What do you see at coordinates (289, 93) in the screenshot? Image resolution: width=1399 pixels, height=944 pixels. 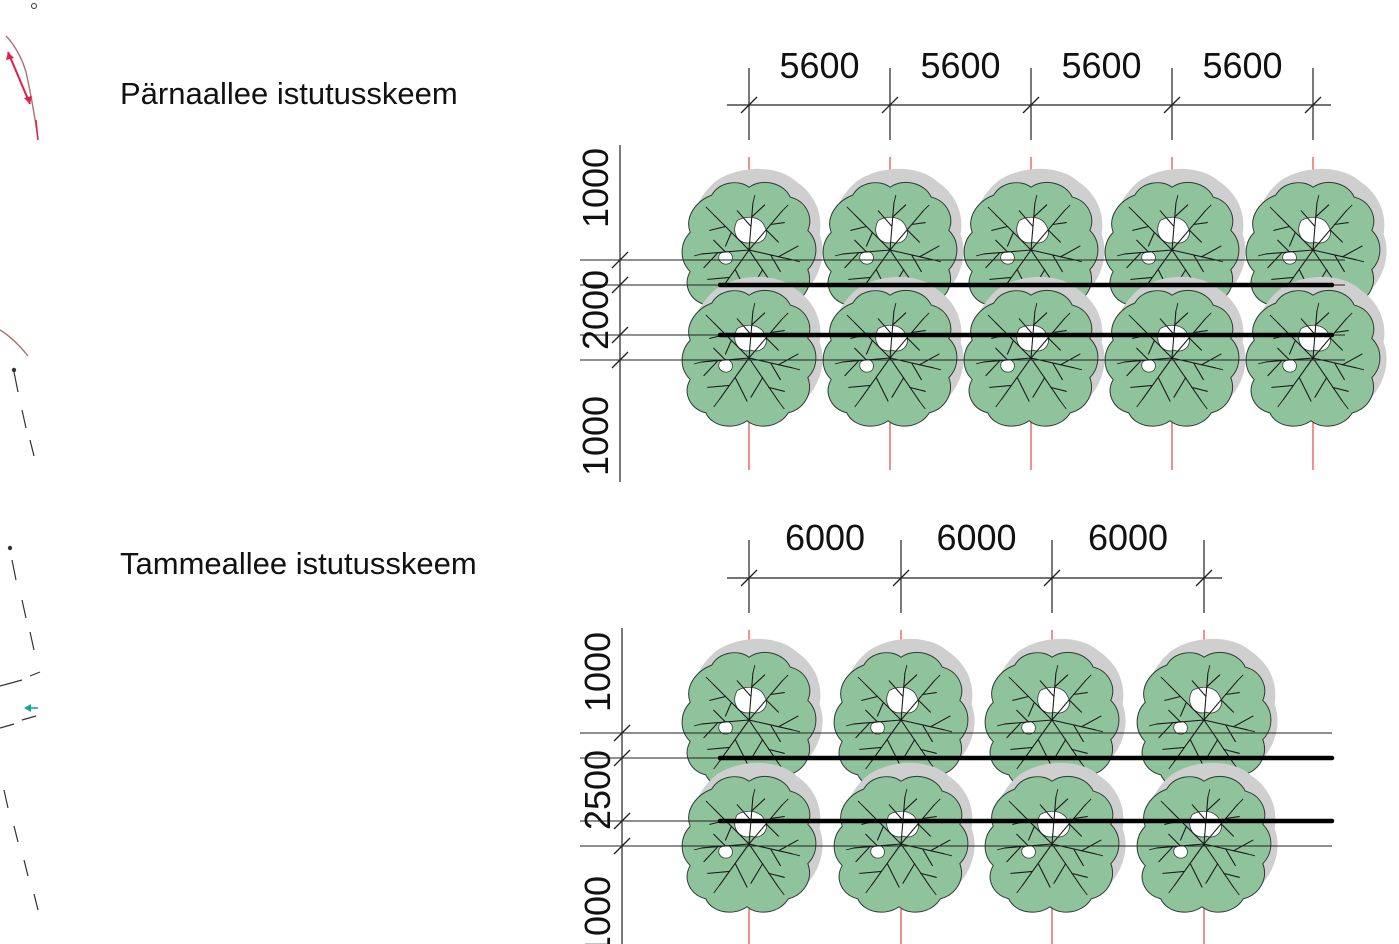 I see `scheme-title-linden: Pärnaallee istutusskeem` at bounding box center [289, 93].